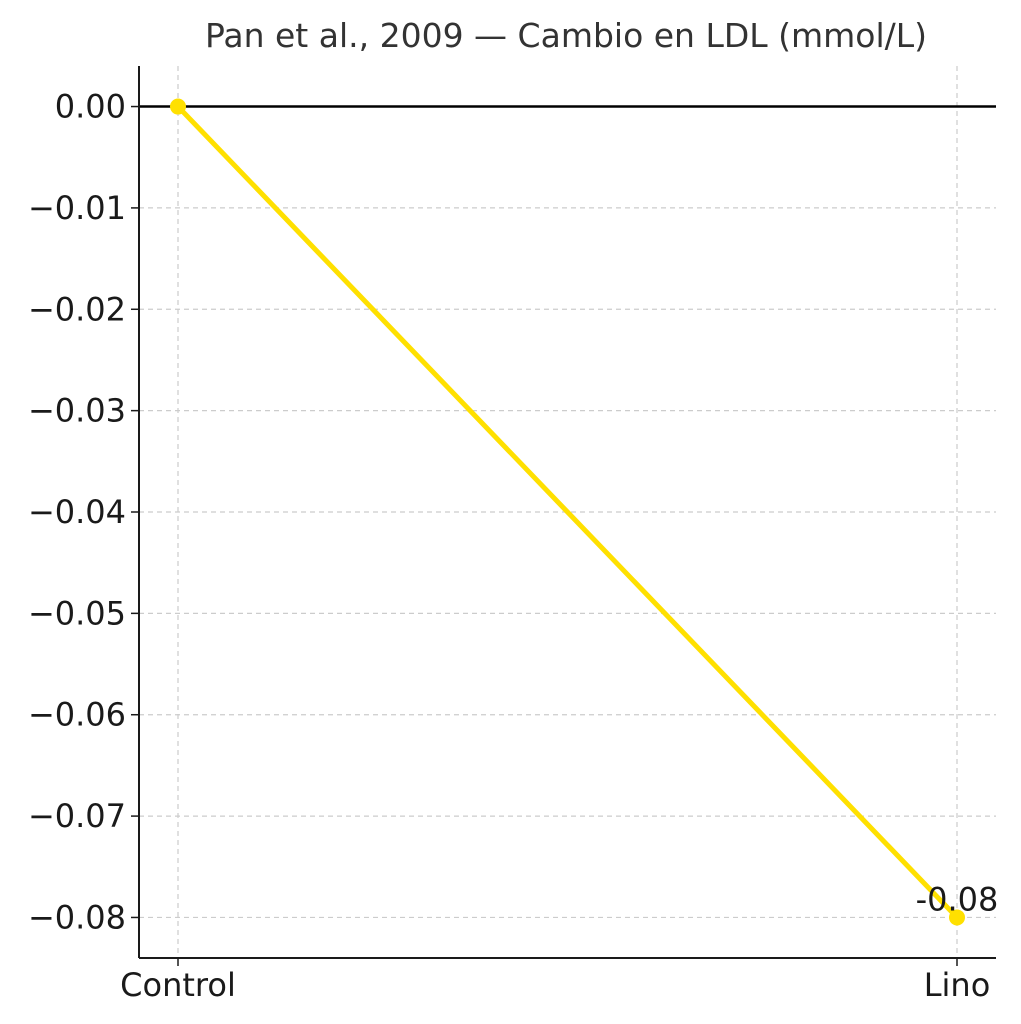  What do you see at coordinates (77, 309) in the screenshot?
I see `y-tick-label: −0.02` at bounding box center [77, 309].